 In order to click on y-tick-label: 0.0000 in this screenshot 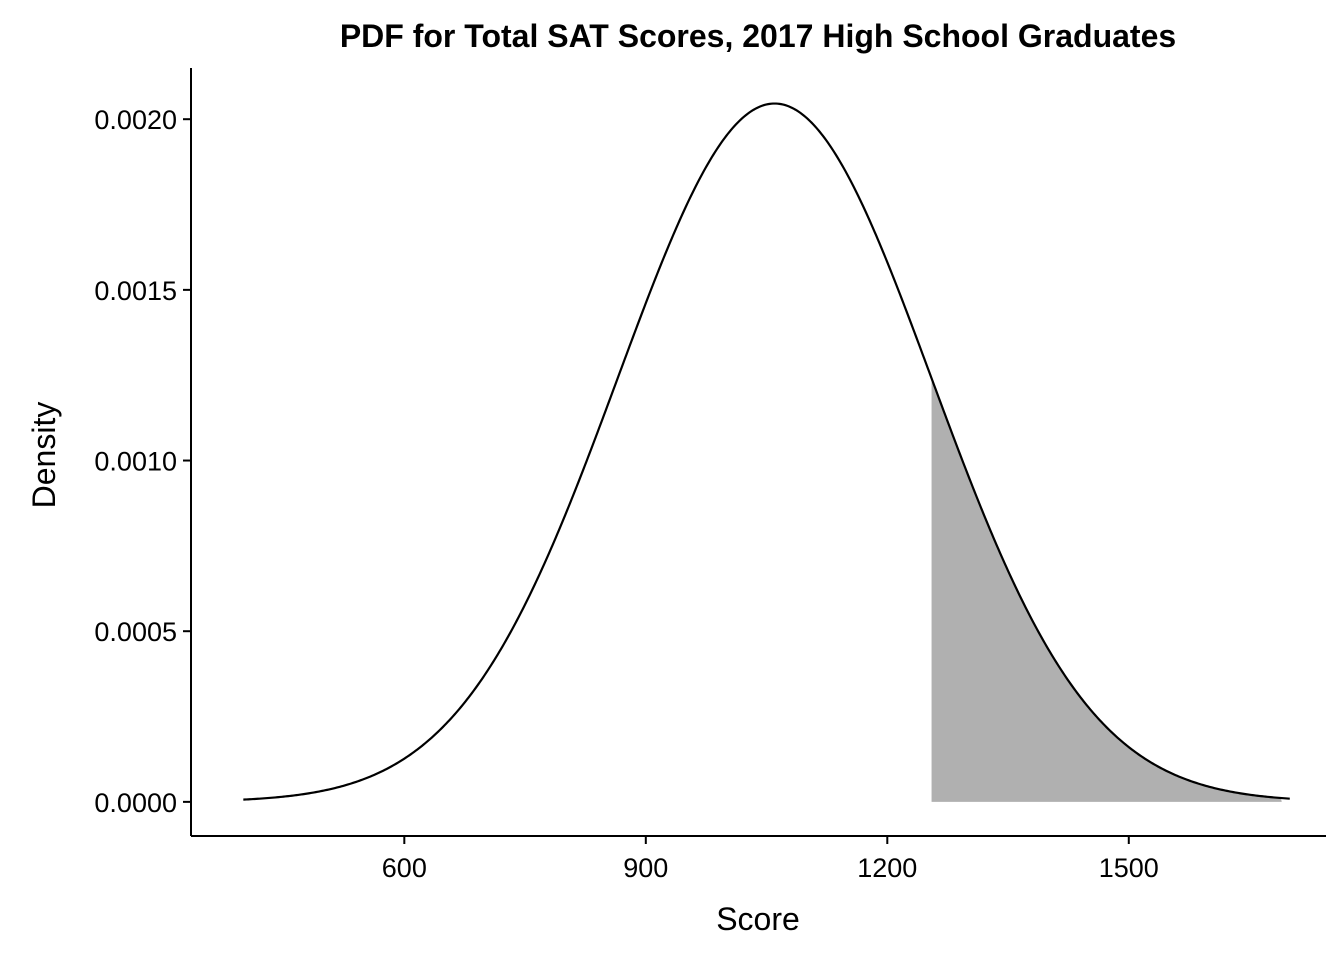, I will do `click(135, 803)`.